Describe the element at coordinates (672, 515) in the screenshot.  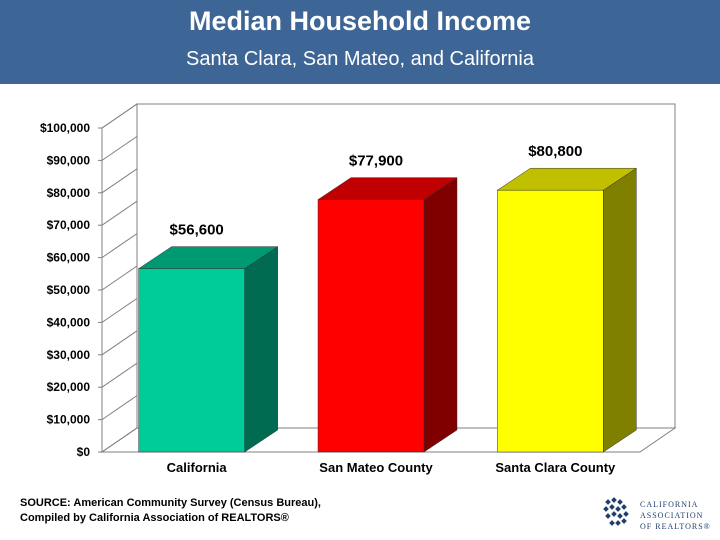
I see `logo-line-2: ASSOCIATION` at that location.